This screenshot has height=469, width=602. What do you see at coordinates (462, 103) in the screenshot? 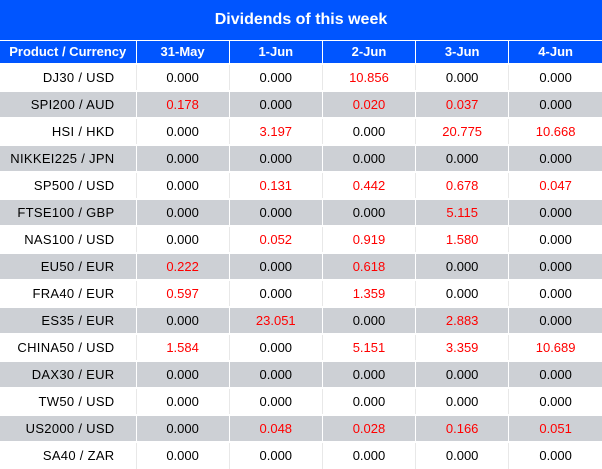
I see `dividend-cell: 0.037` at bounding box center [462, 103].